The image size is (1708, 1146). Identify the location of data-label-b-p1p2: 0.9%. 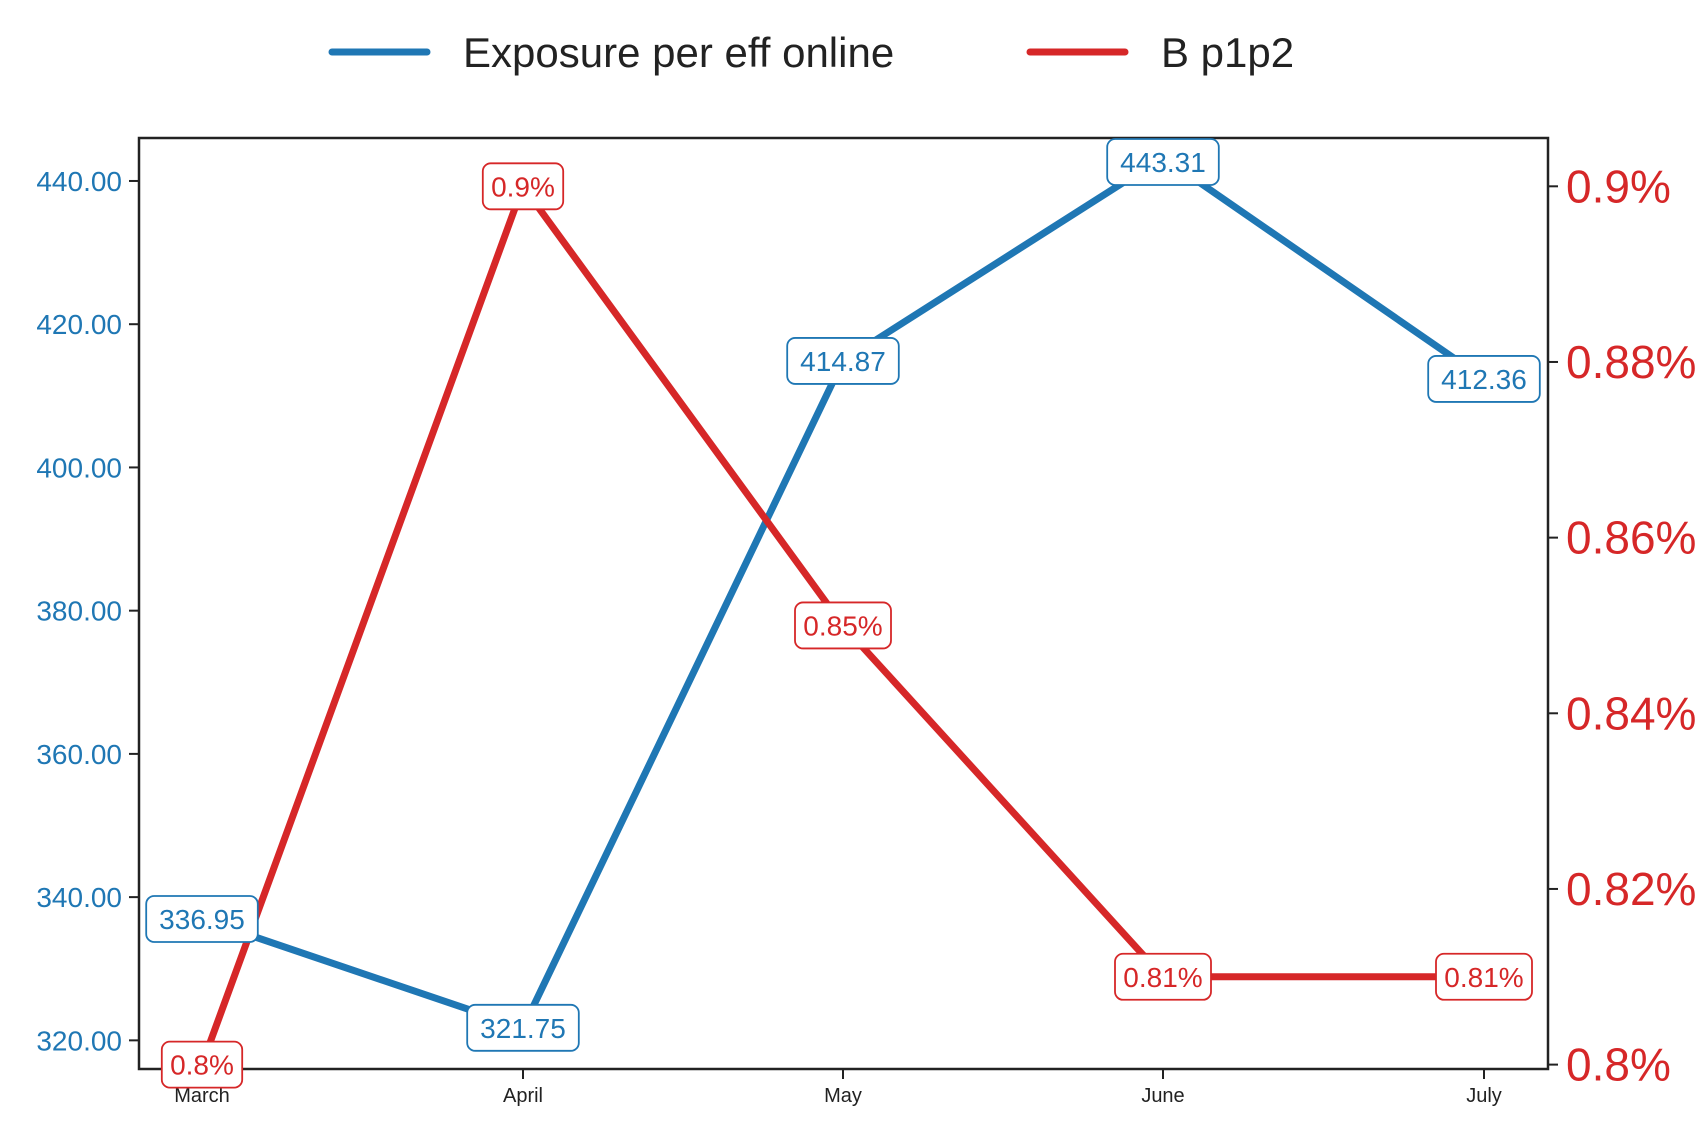
(523, 186).